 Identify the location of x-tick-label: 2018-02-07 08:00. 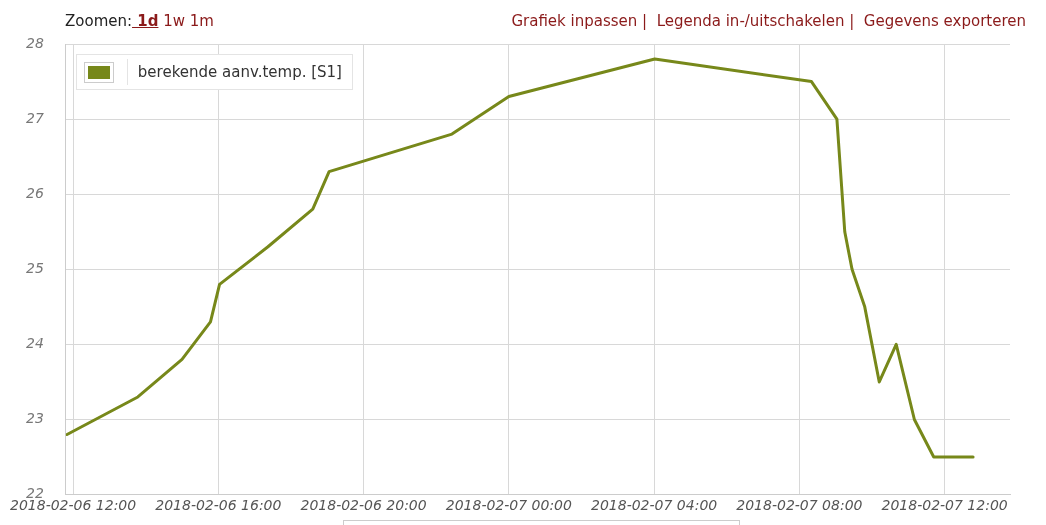
(799, 504).